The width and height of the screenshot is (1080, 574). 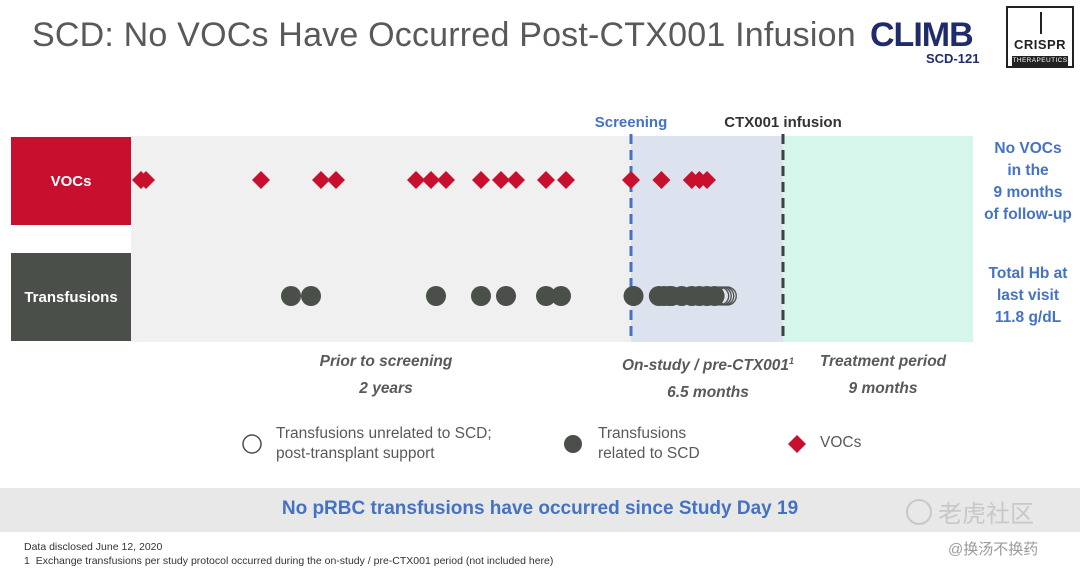 What do you see at coordinates (1028, 170) in the screenshot?
I see `no-vocs-line: in the` at bounding box center [1028, 170].